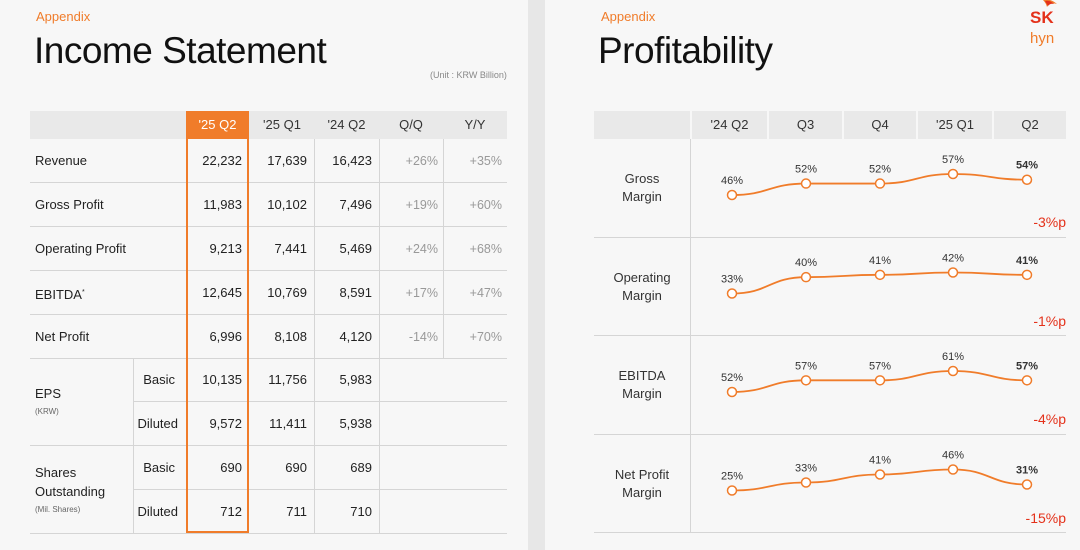  Describe the element at coordinates (58, 294) in the screenshot. I see `row-label-text: EBITDA` at that location.